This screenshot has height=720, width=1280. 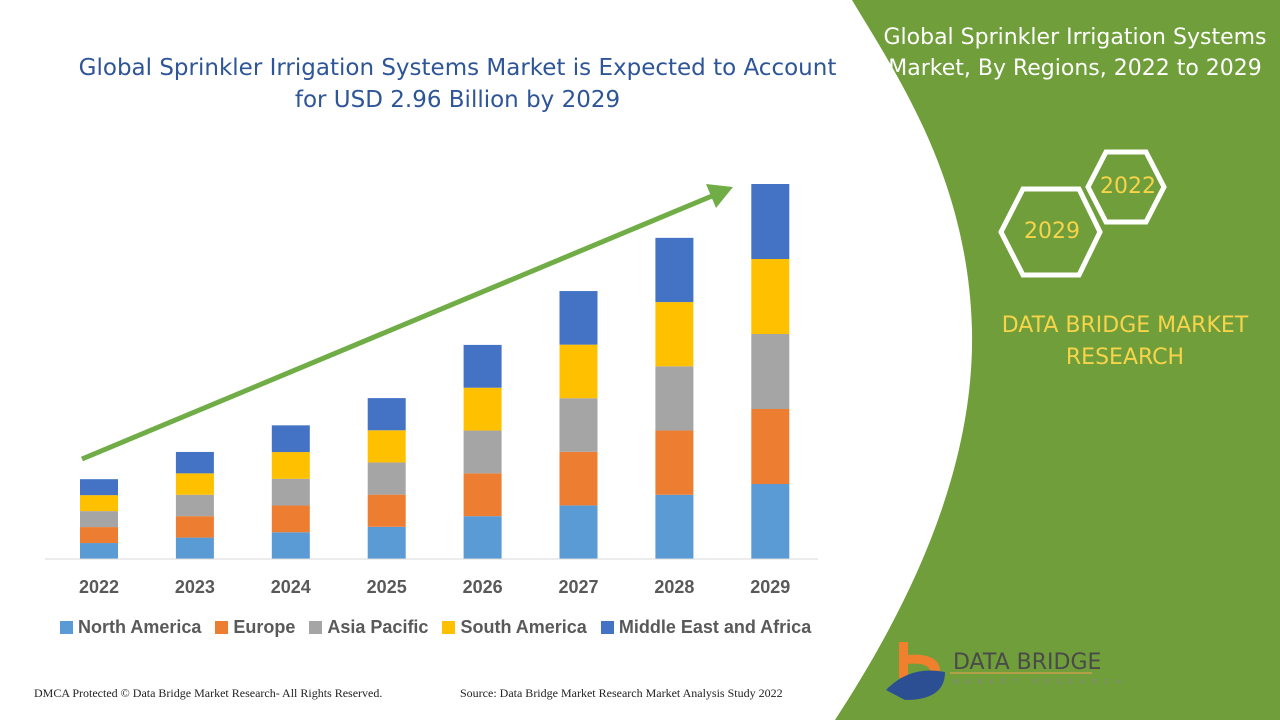 I want to click on x-tick-label: 2025, so click(x=387, y=587).